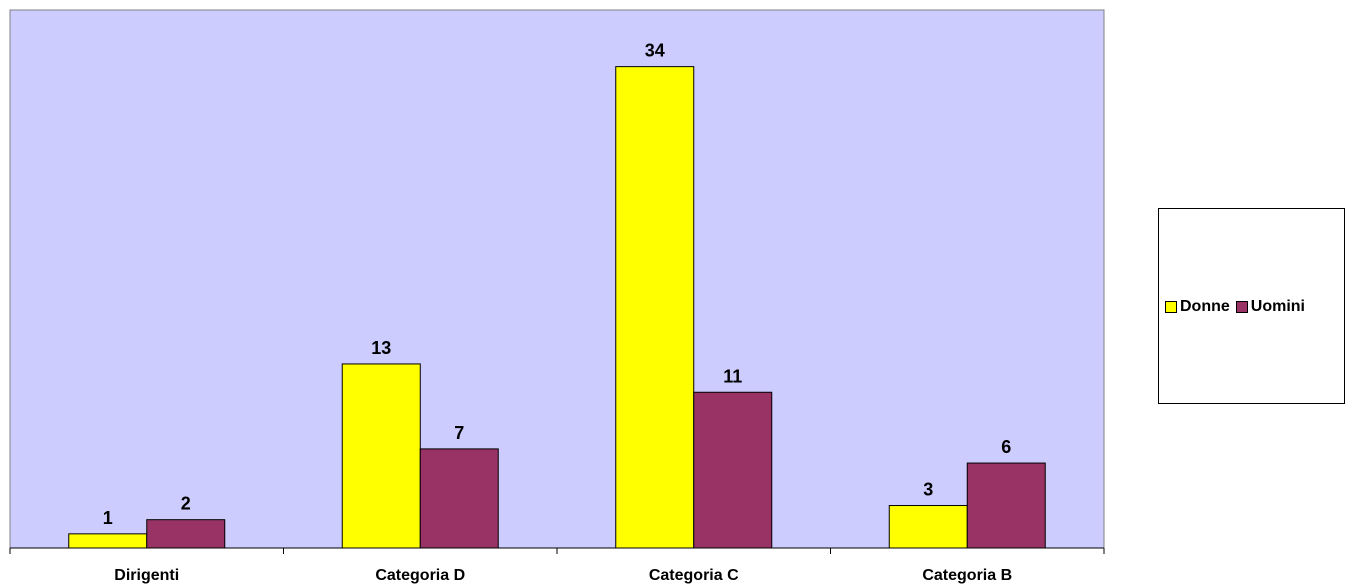 The width and height of the screenshot is (1346, 585). Describe the element at coordinates (1006, 505) in the screenshot. I see `bar-uomini-categoria-b` at that location.